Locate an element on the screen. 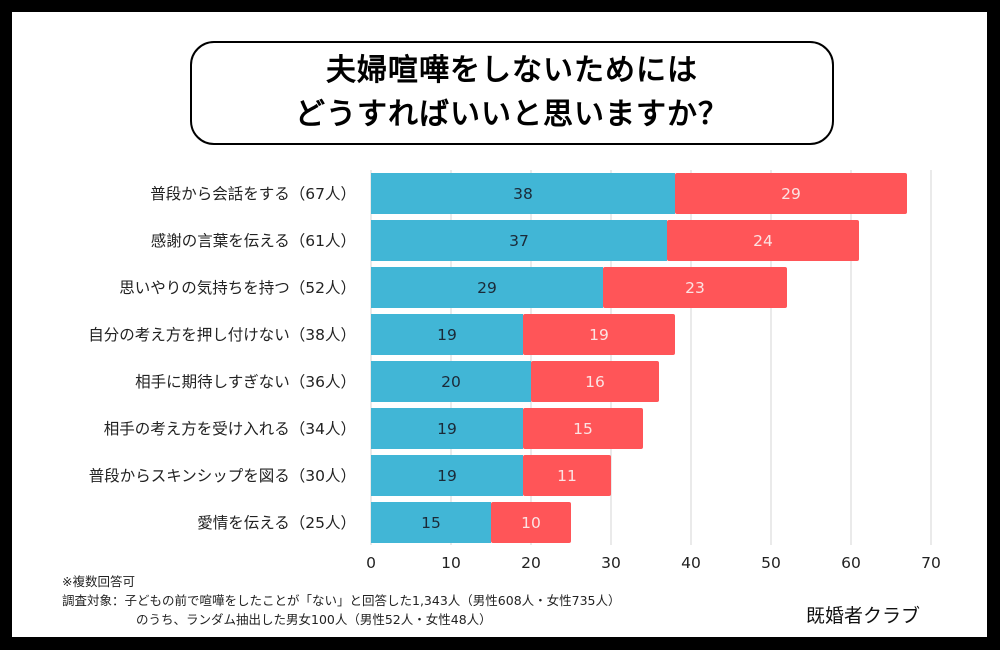  category-label: 自分の考え方を押し付けない（38人） is located at coordinates (222, 335).